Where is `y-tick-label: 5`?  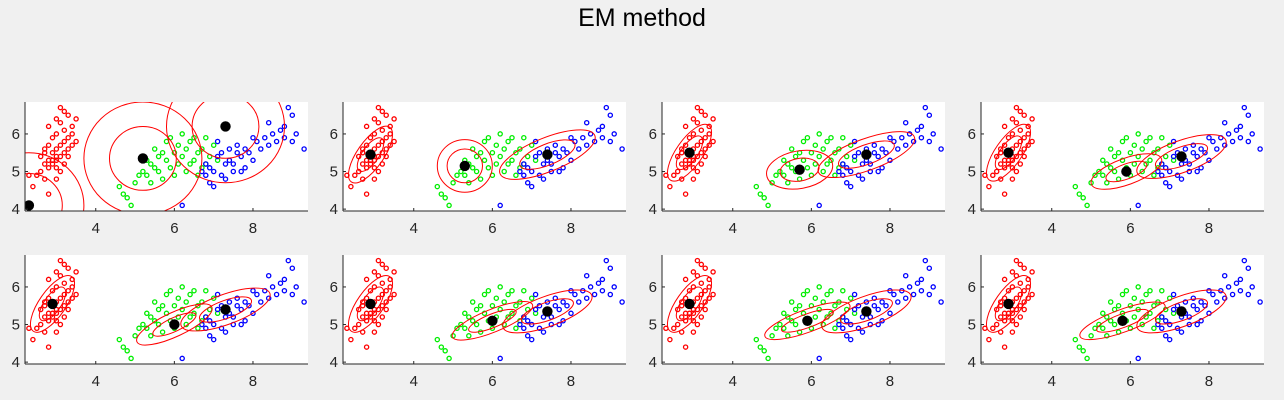
y-tick-label: 5 is located at coordinates (16, 325).